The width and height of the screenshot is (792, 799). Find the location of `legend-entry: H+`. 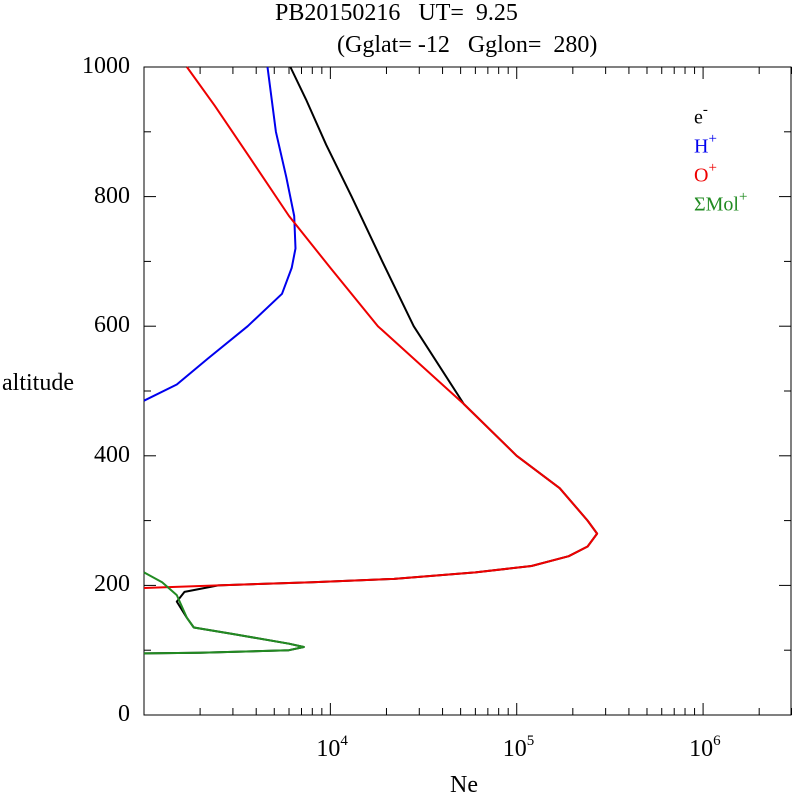

legend-entry: H+ is located at coordinates (705, 145).